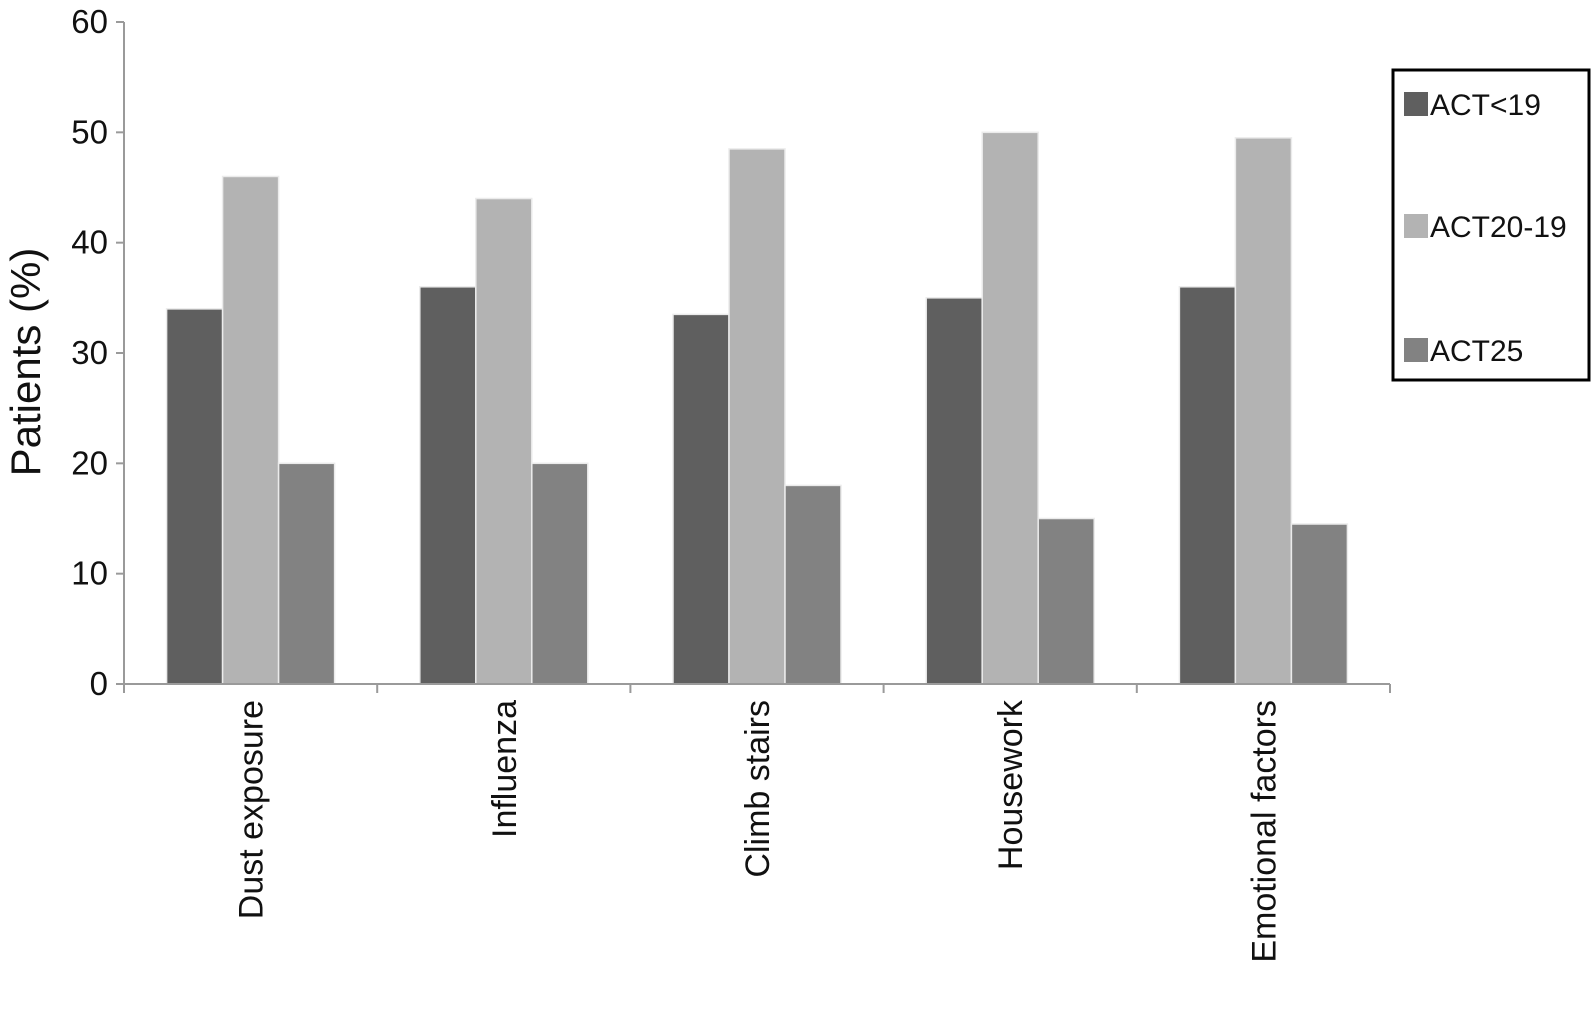 This screenshot has height=1018, width=1593. Describe the element at coordinates (1011, 784) in the screenshot. I see `x-tick-label: Housework` at that location.